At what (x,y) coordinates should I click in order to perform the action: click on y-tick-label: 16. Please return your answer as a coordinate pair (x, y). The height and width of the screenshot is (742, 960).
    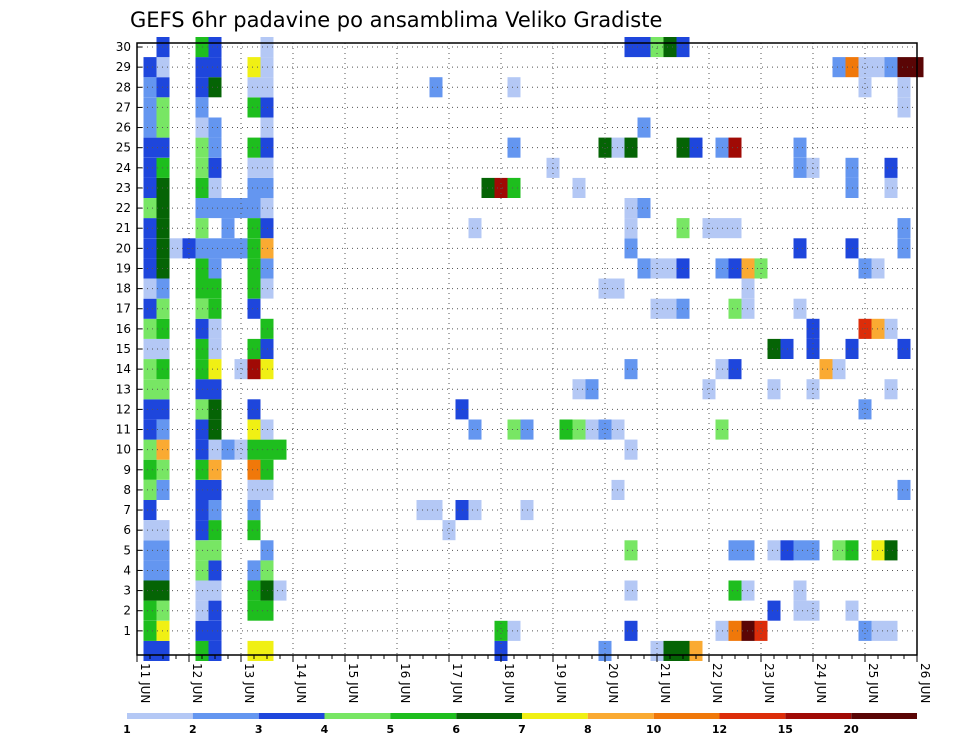
    Looking at the image, I should click on (123, 329).